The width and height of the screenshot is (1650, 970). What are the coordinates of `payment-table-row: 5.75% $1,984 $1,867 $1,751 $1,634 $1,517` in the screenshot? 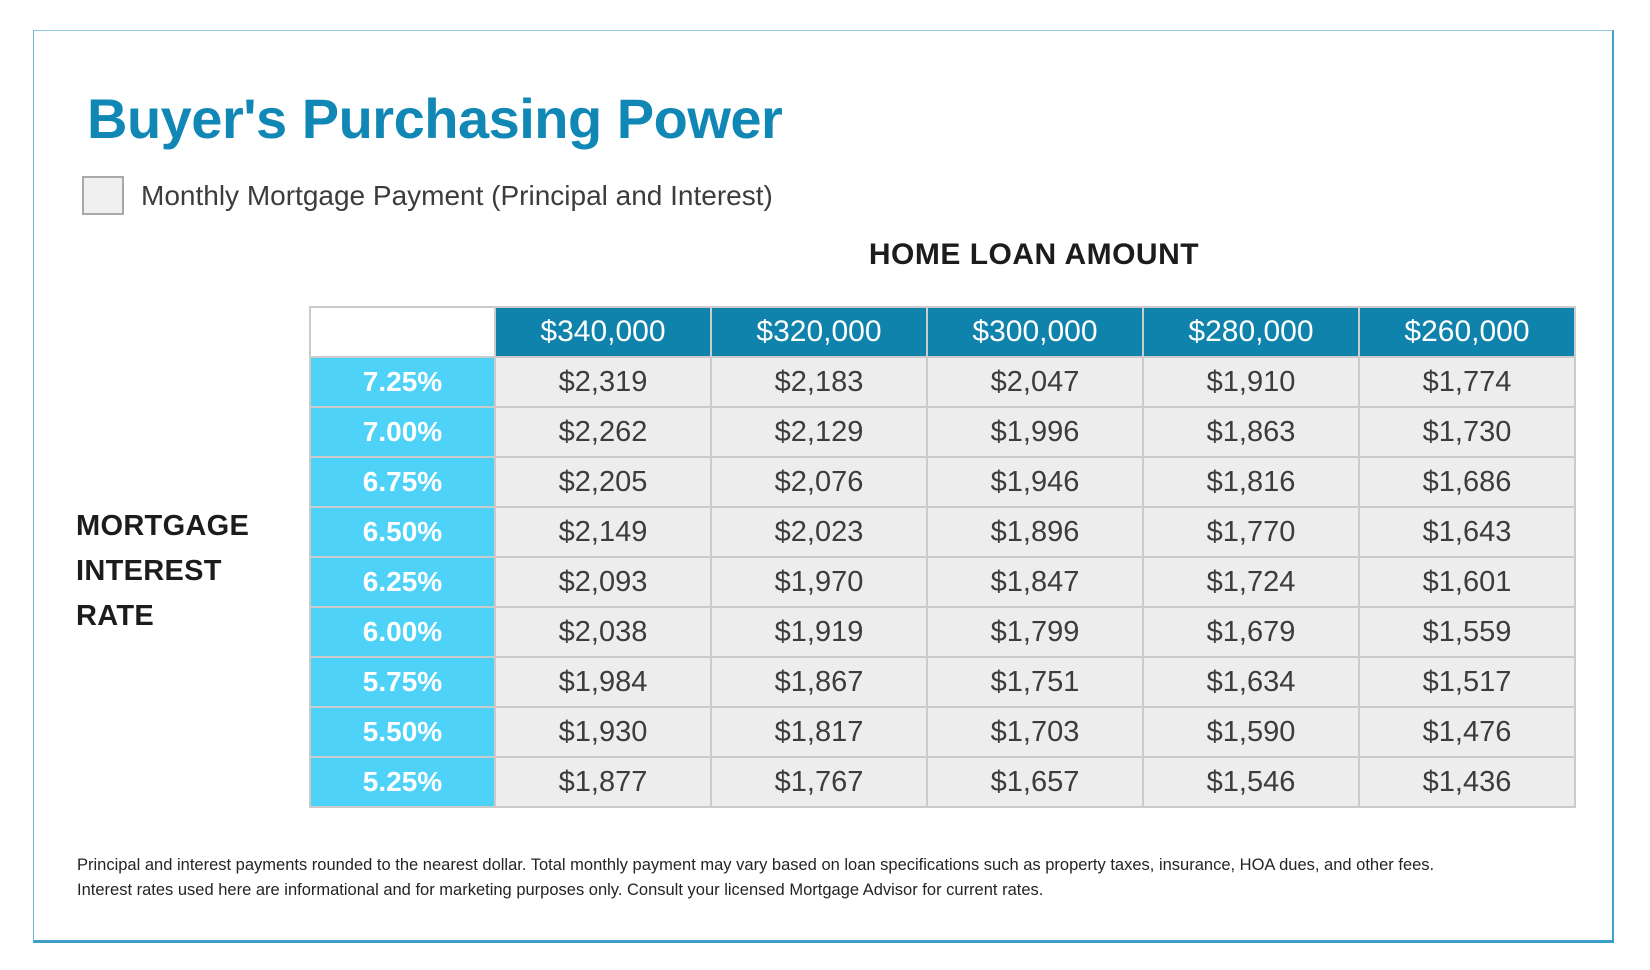 It's located at (942, 682).